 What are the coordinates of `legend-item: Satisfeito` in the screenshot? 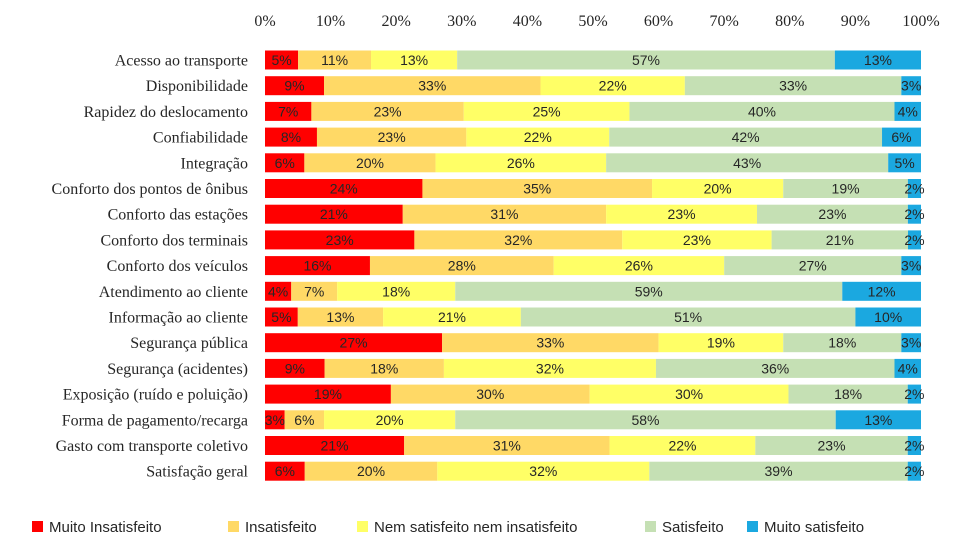 It's located at (684, 527).